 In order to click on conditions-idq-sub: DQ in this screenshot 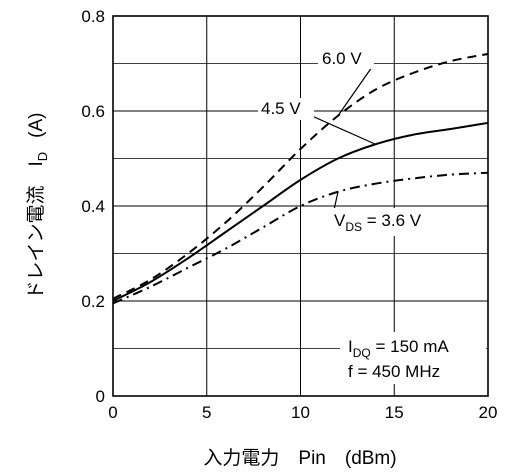, I will do `click(362, 353)`.